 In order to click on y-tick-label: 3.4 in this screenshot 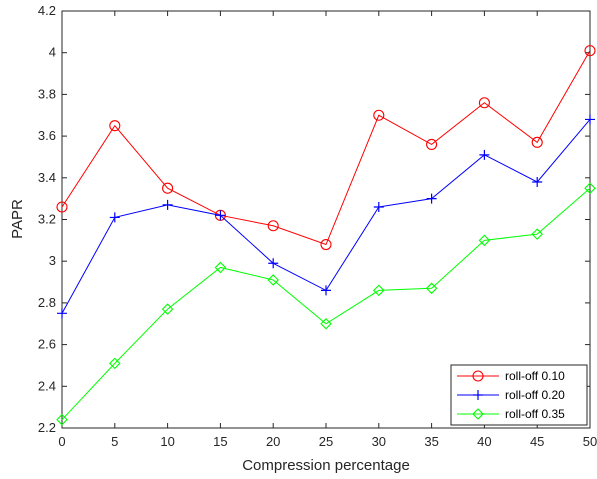, I will do `click(47, 177)`.